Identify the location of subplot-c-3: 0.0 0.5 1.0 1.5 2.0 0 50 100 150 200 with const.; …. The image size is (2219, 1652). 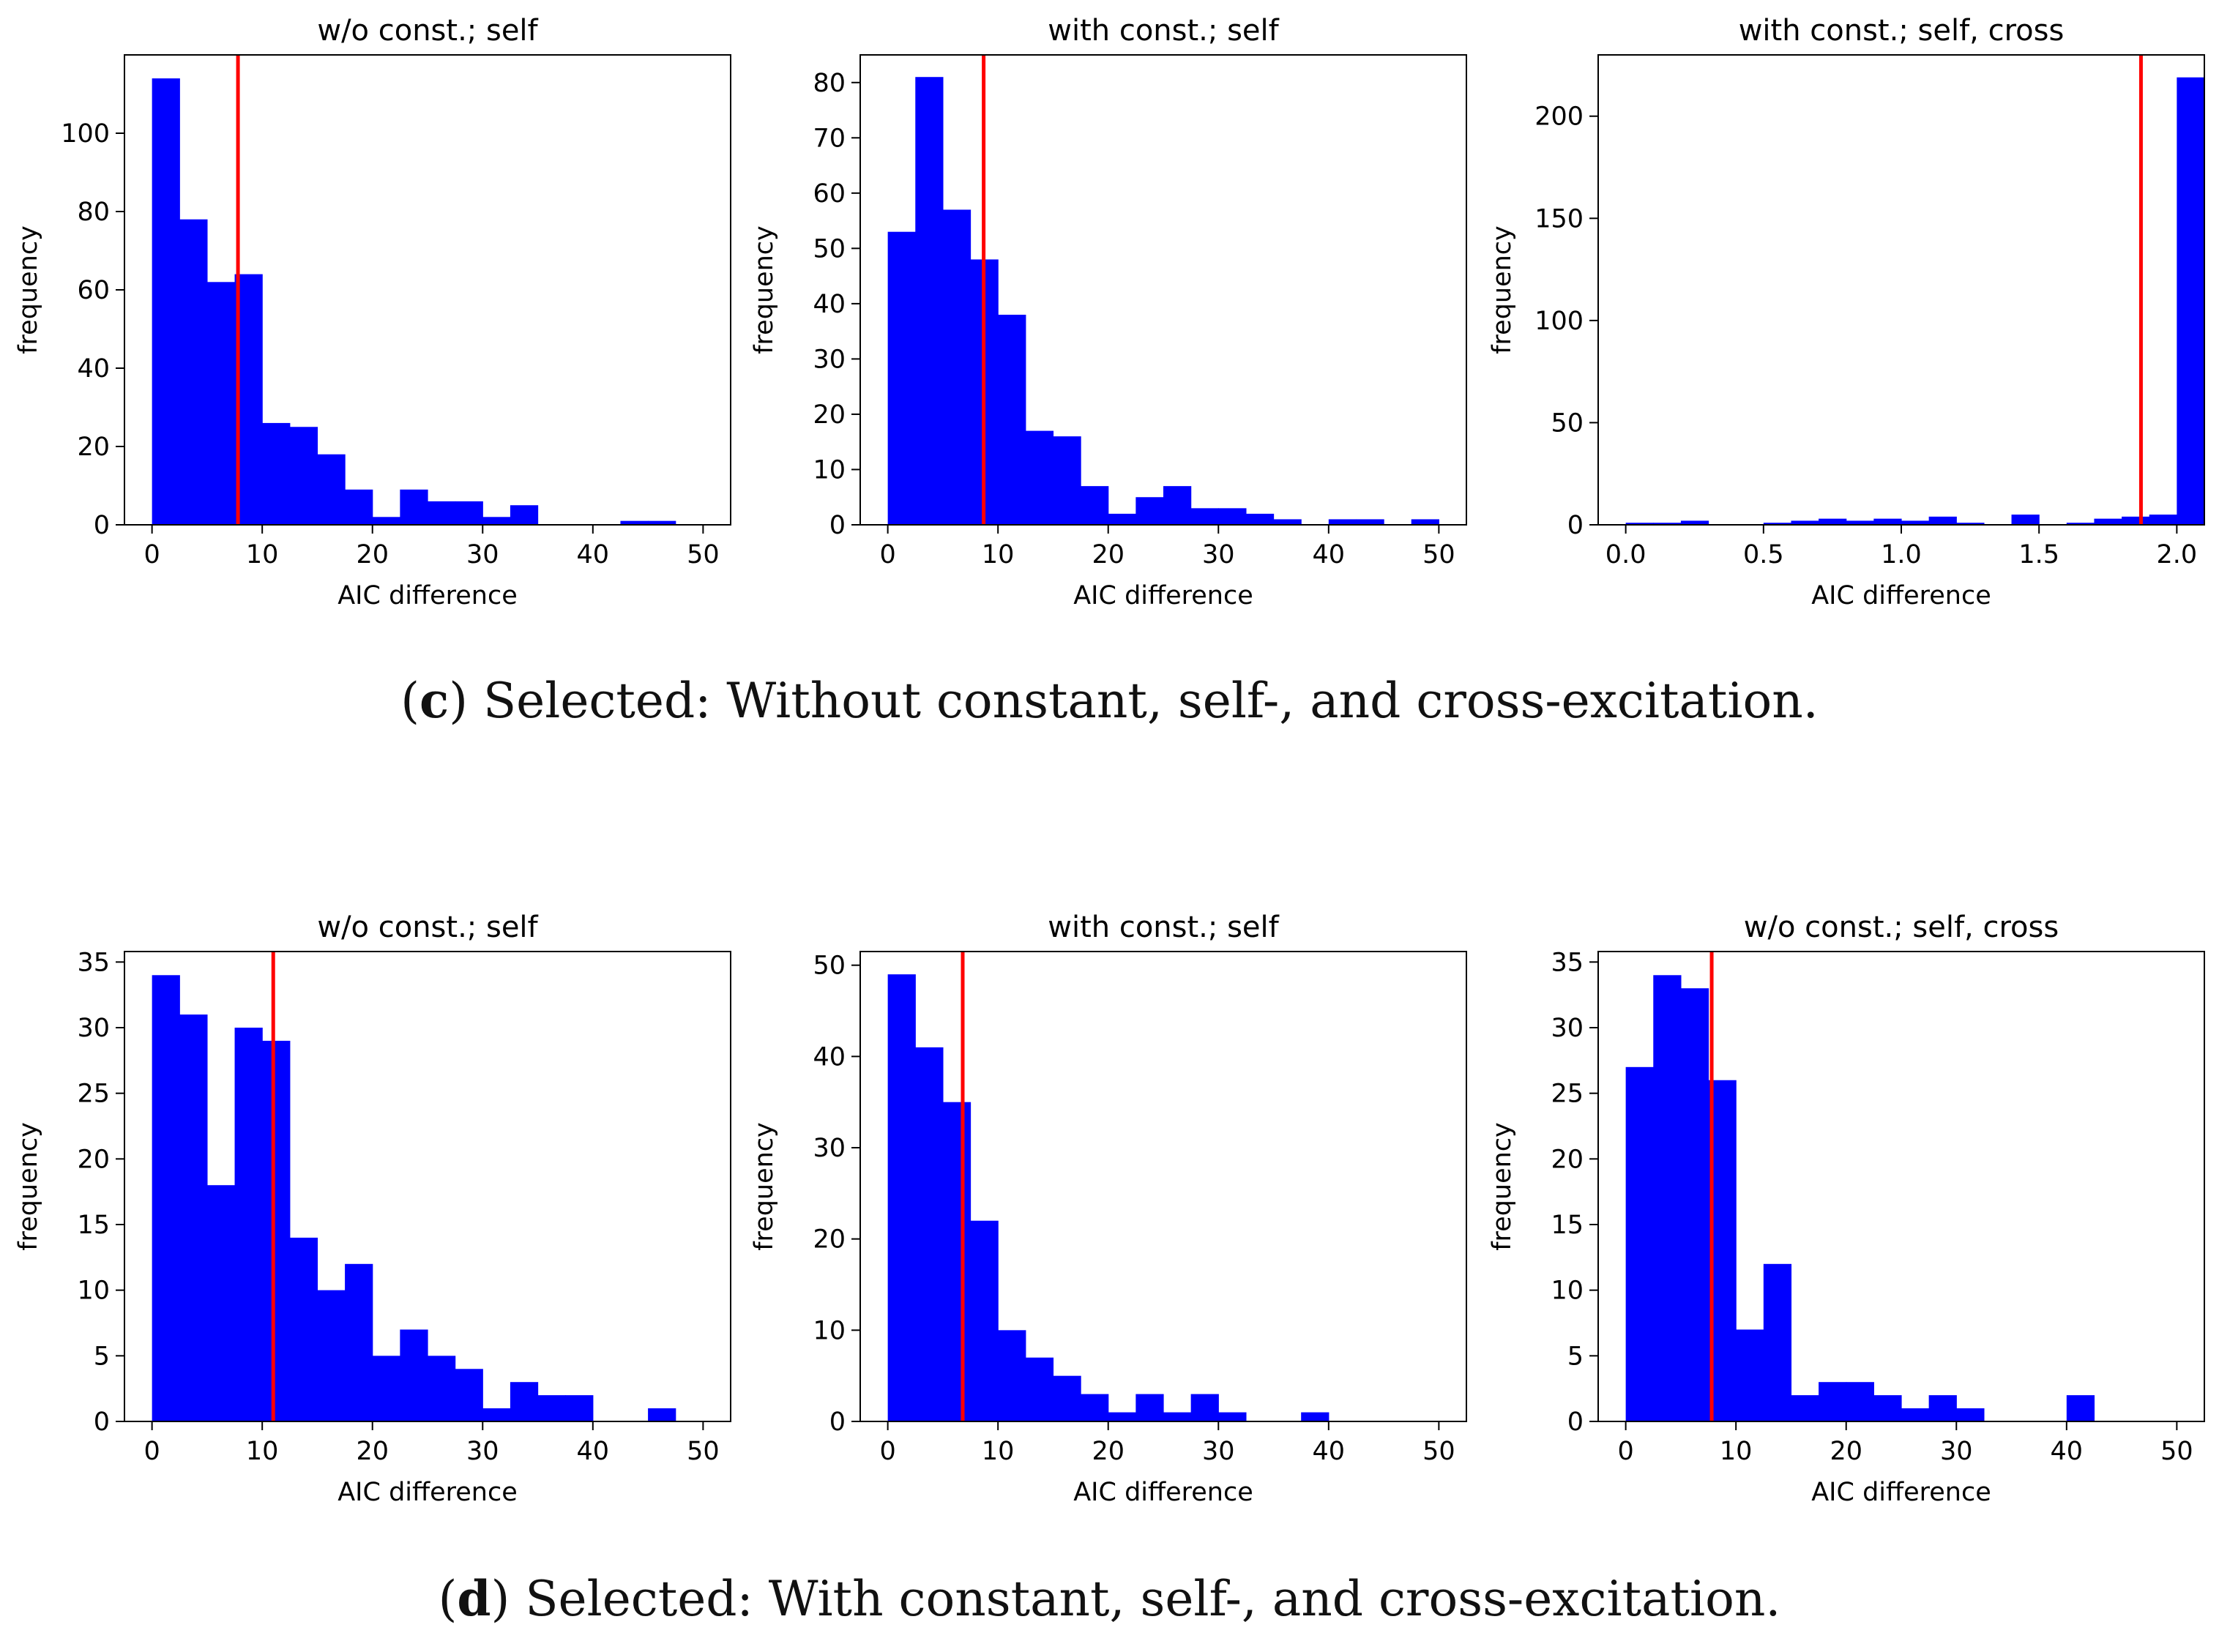
(1846, 312).